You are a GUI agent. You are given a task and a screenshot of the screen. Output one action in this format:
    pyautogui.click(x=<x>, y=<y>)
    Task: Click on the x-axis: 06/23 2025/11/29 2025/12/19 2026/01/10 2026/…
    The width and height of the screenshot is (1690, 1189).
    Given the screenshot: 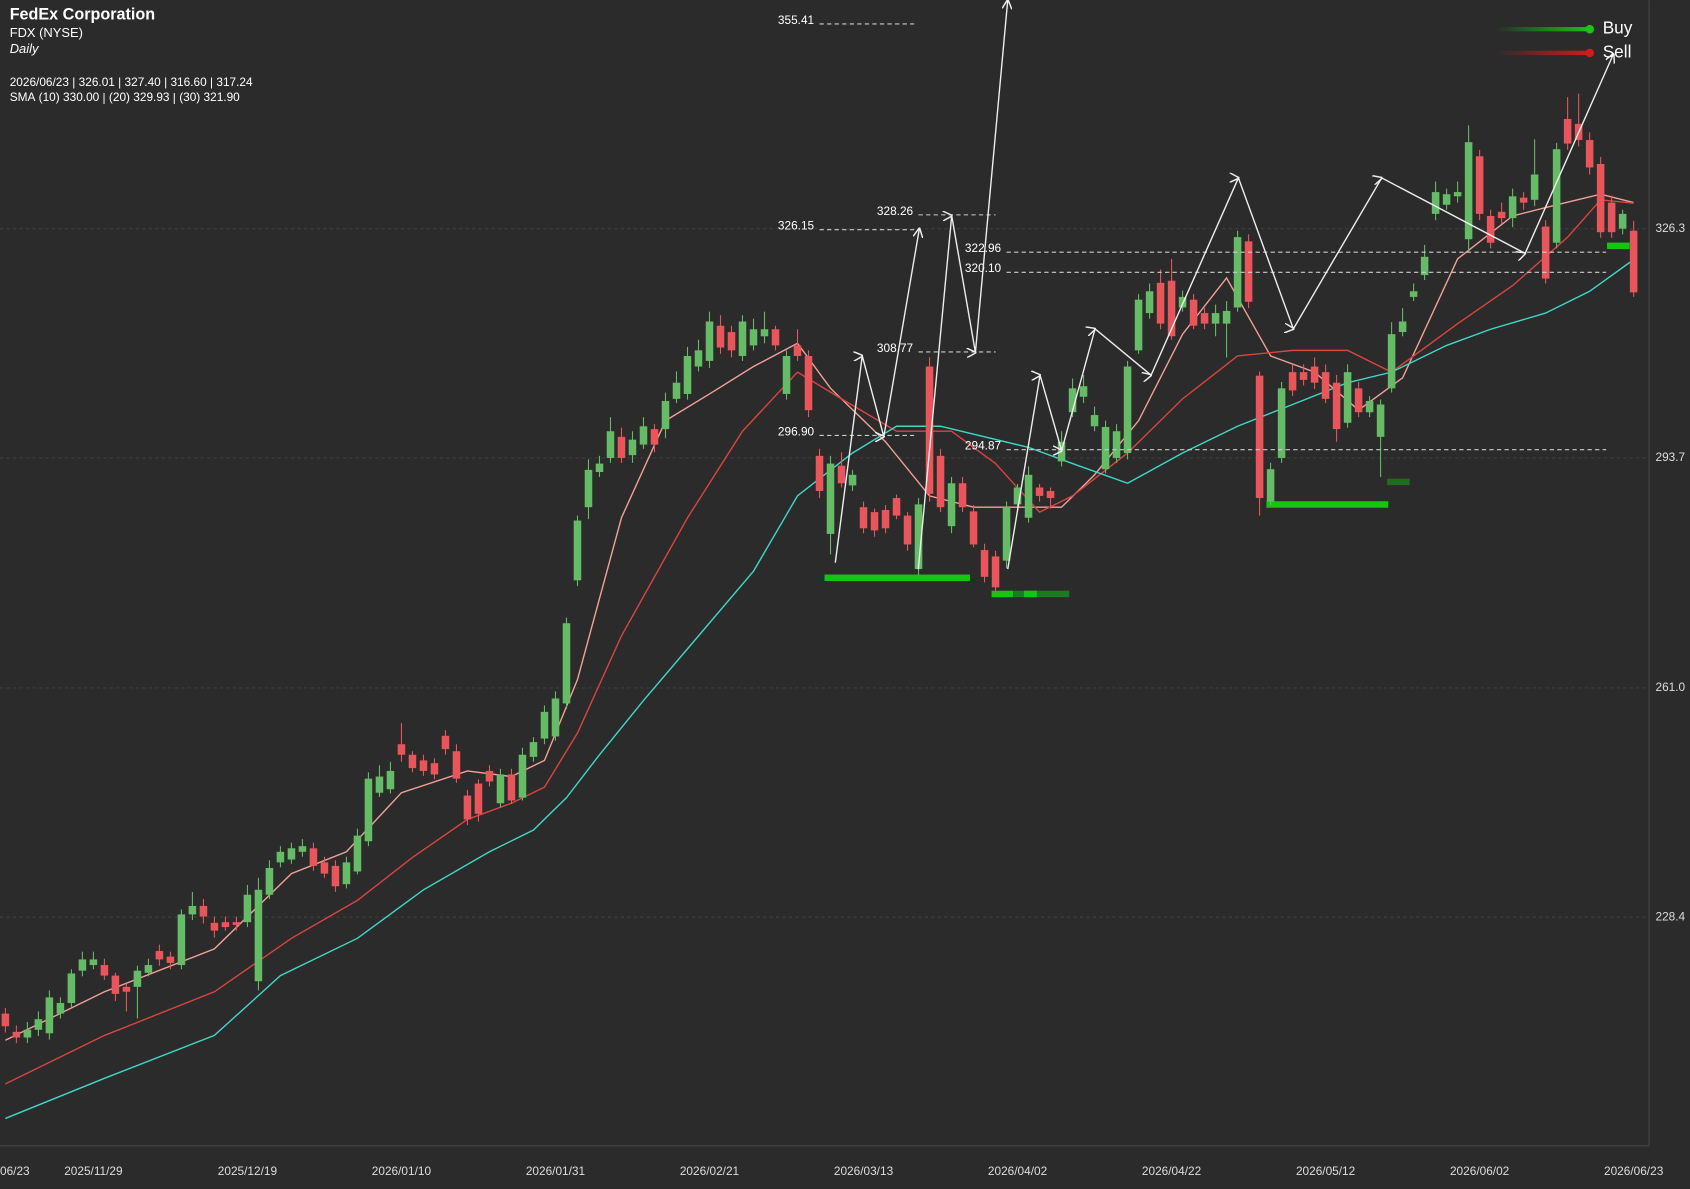 What is the action you would take?
    pyautogui.click(x=832, y=1171)
    